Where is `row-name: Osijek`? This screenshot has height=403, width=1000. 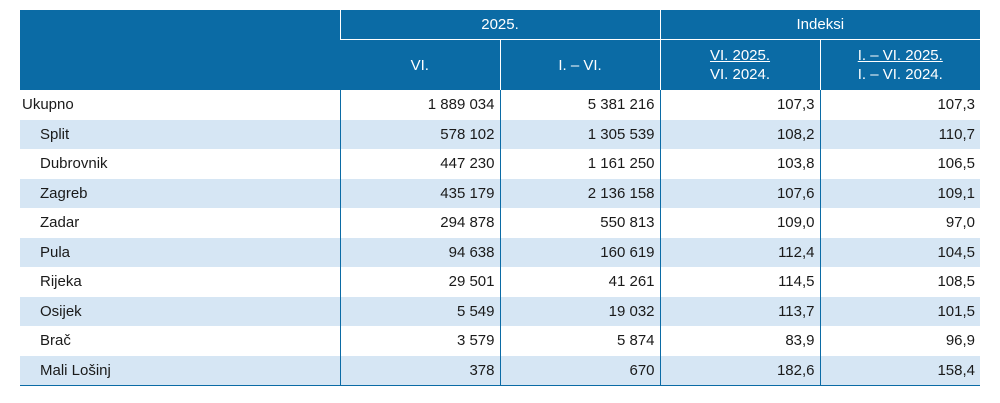 row-name: Osijek is located at coordinates (180, 311).